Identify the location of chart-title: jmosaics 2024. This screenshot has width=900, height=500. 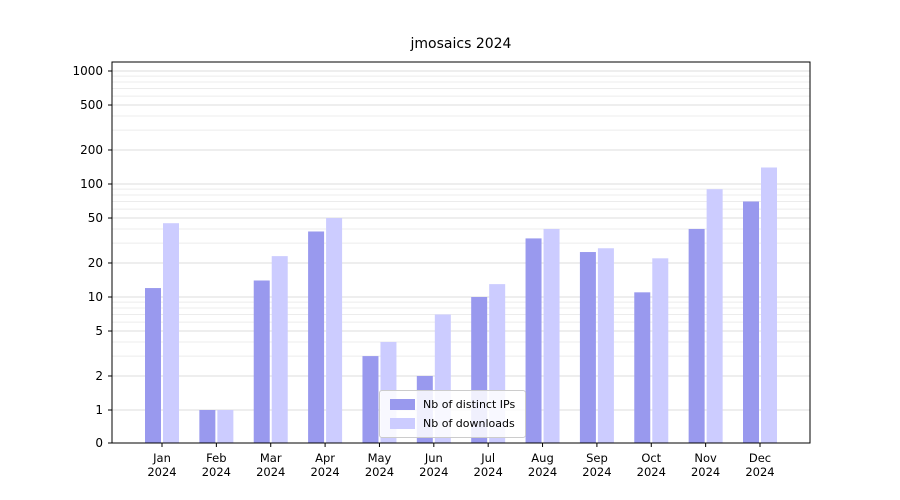
(461, 44).